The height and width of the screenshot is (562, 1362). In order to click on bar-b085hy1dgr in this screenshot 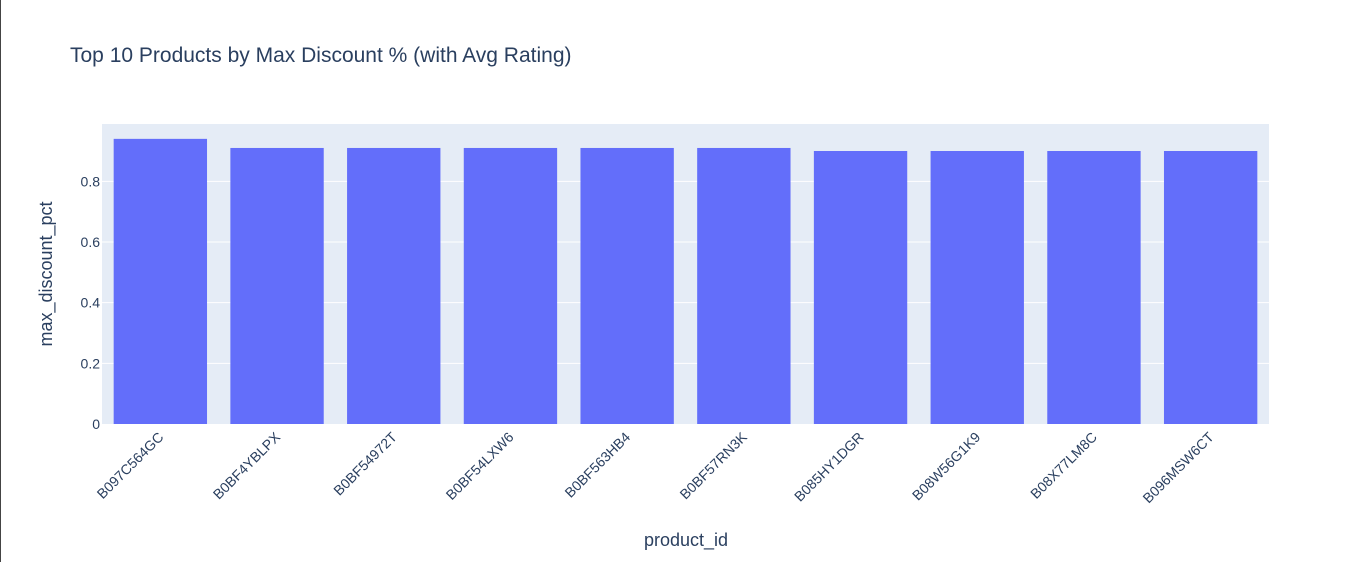, I will do `click(860, 287)`.